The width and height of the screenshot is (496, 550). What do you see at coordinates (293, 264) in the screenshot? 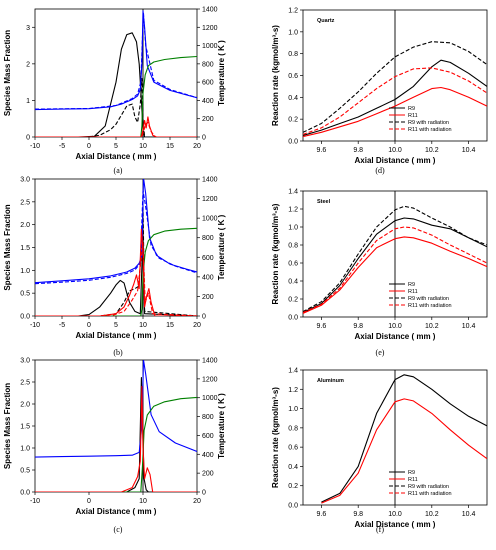
I see `y-tick-label: 0.6` at bounding box center [293, 264].